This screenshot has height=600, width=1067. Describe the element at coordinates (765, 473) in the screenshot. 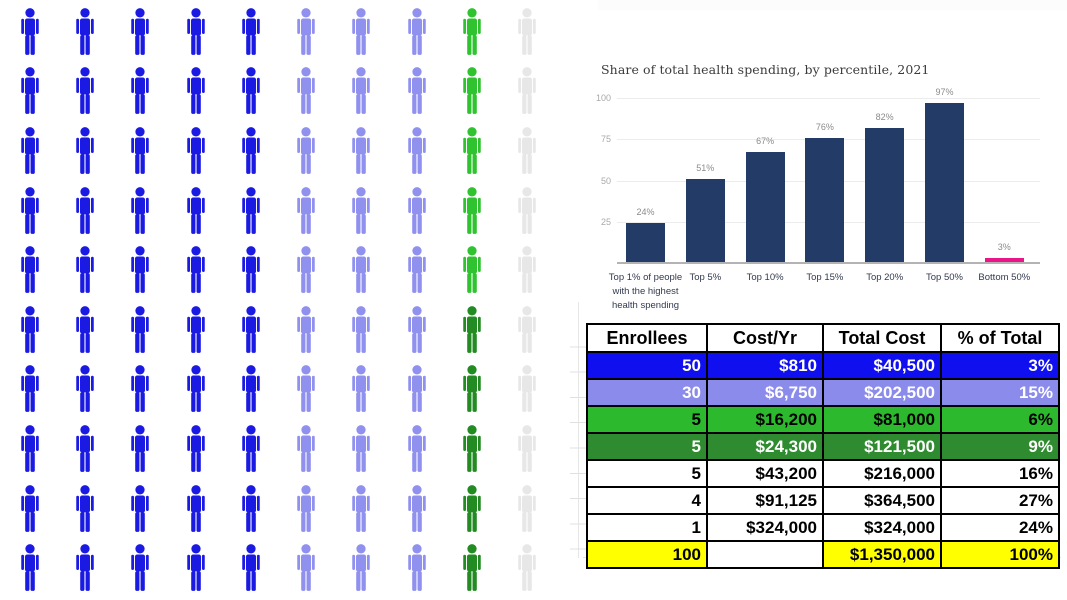

I see `table-cell: $43,200` at that location.